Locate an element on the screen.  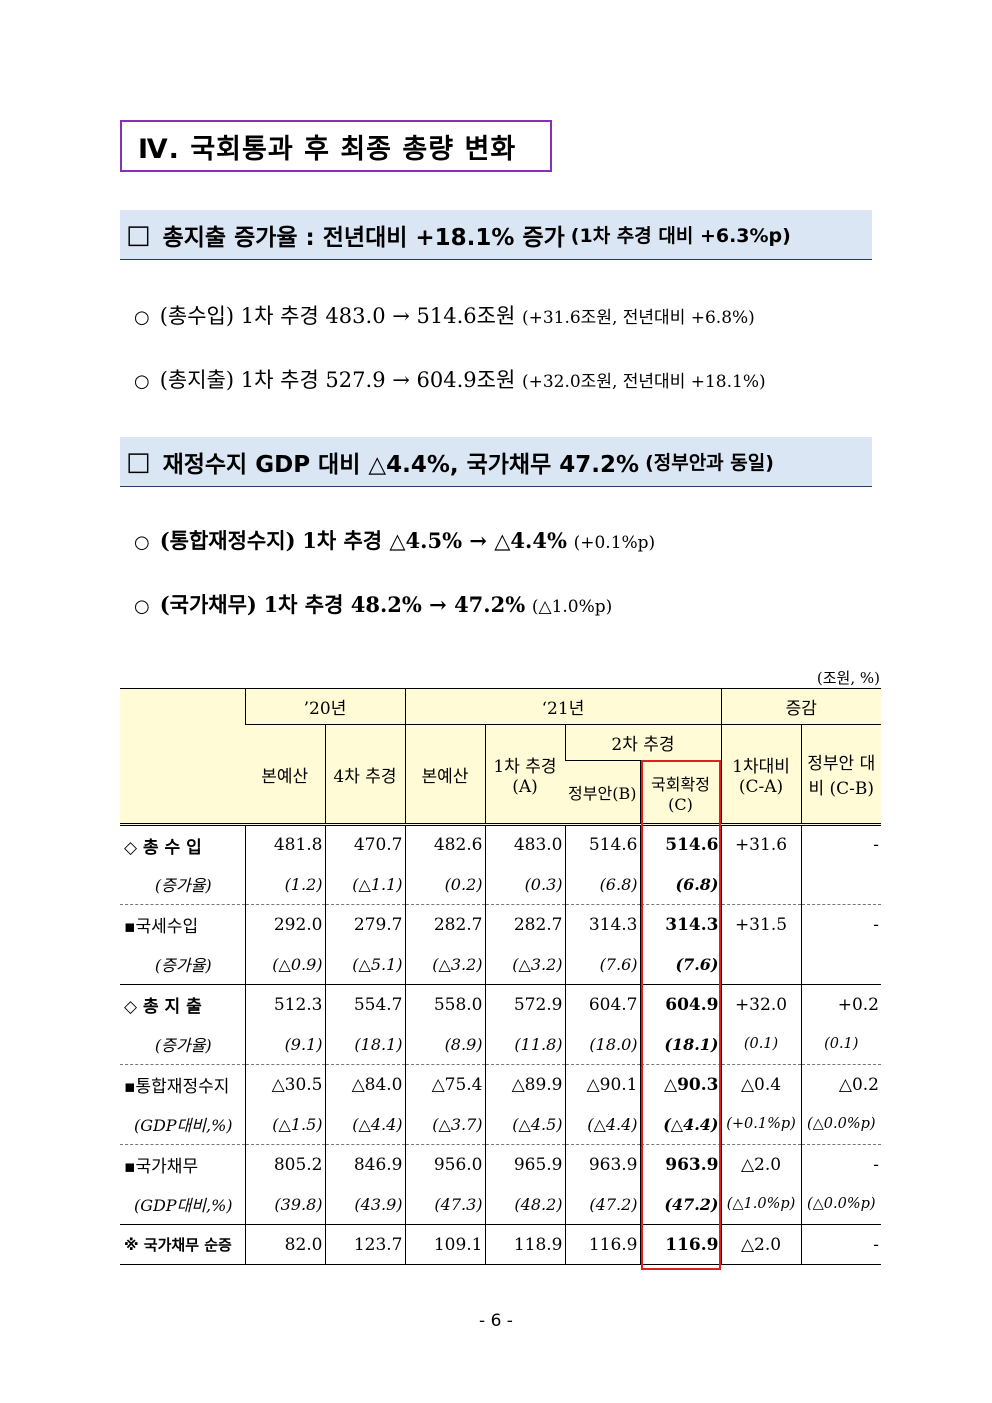
table-cell: (△0.0%p) is located at coordinates (840, 1124).